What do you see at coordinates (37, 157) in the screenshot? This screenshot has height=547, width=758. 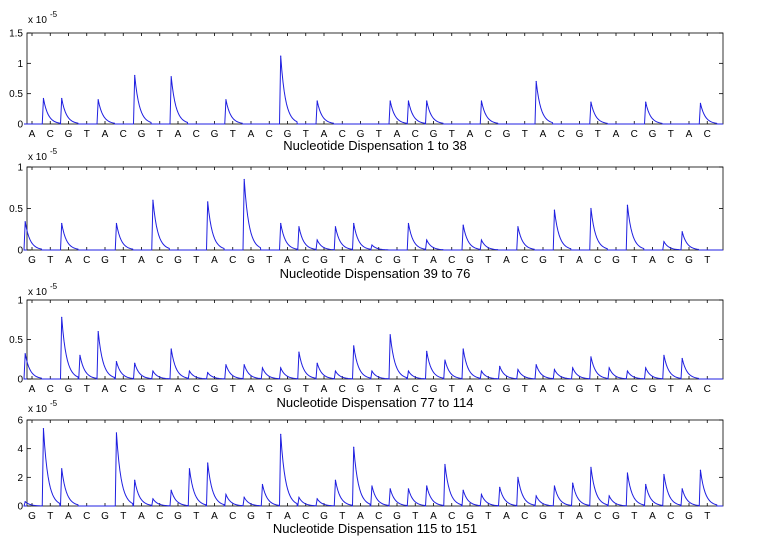 I see `panel-2-multiplier-base: x 10` at bounding box center [37, 157].